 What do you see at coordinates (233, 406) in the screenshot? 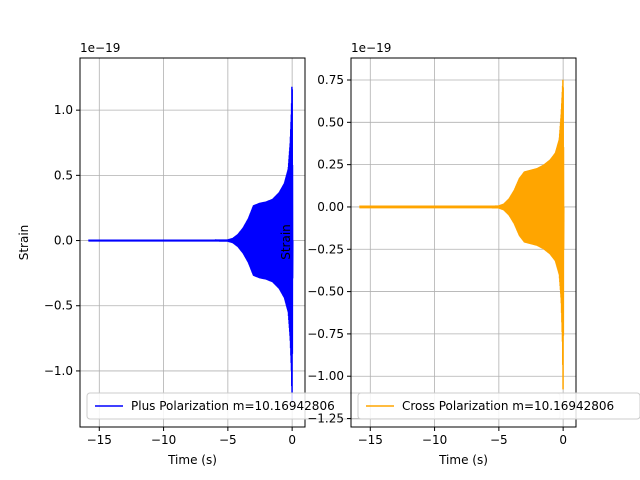
I see `plus-legend-label: Plus Polarization m=10.16942806` at bounding box center [233, 406].